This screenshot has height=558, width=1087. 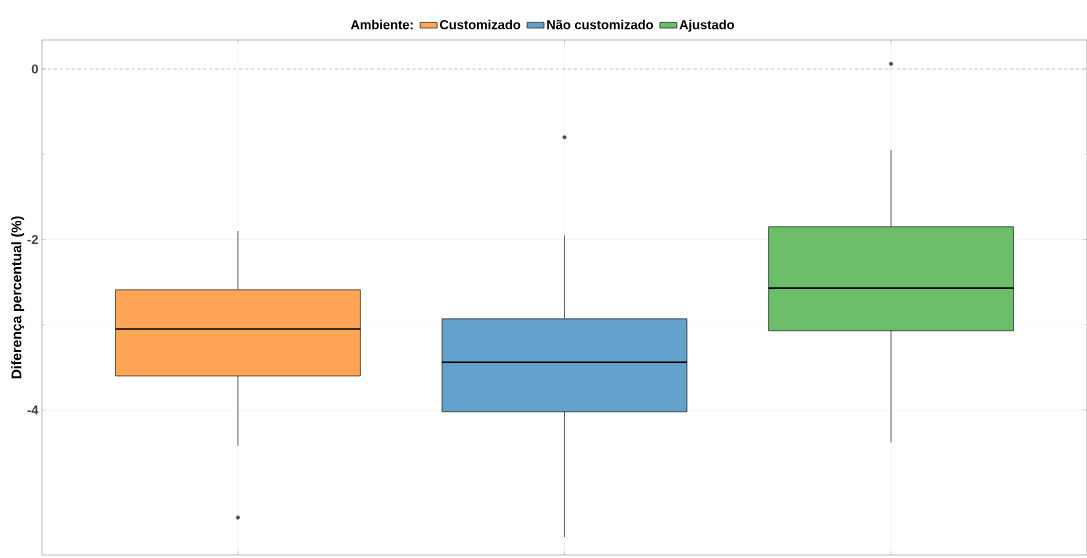 What do you see at coordinates (600, 24) in the screenshot?
I see `legend-label: Não customizado` at bounding box center [600, 24].